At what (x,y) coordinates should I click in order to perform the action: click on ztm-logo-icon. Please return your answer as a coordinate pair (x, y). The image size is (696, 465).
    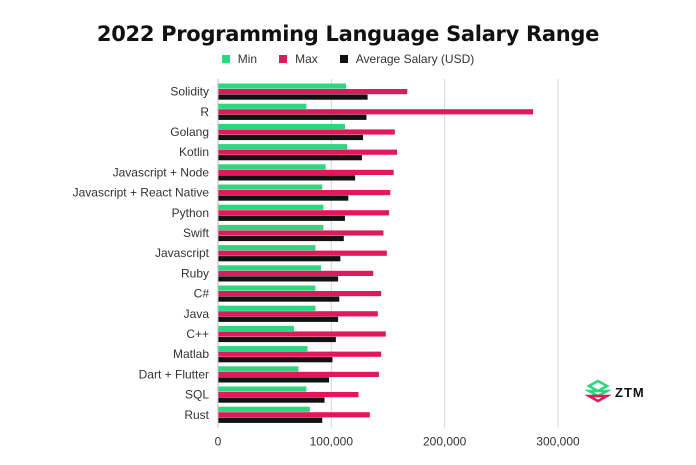
    Looking at the image, I should click on (598, 391).